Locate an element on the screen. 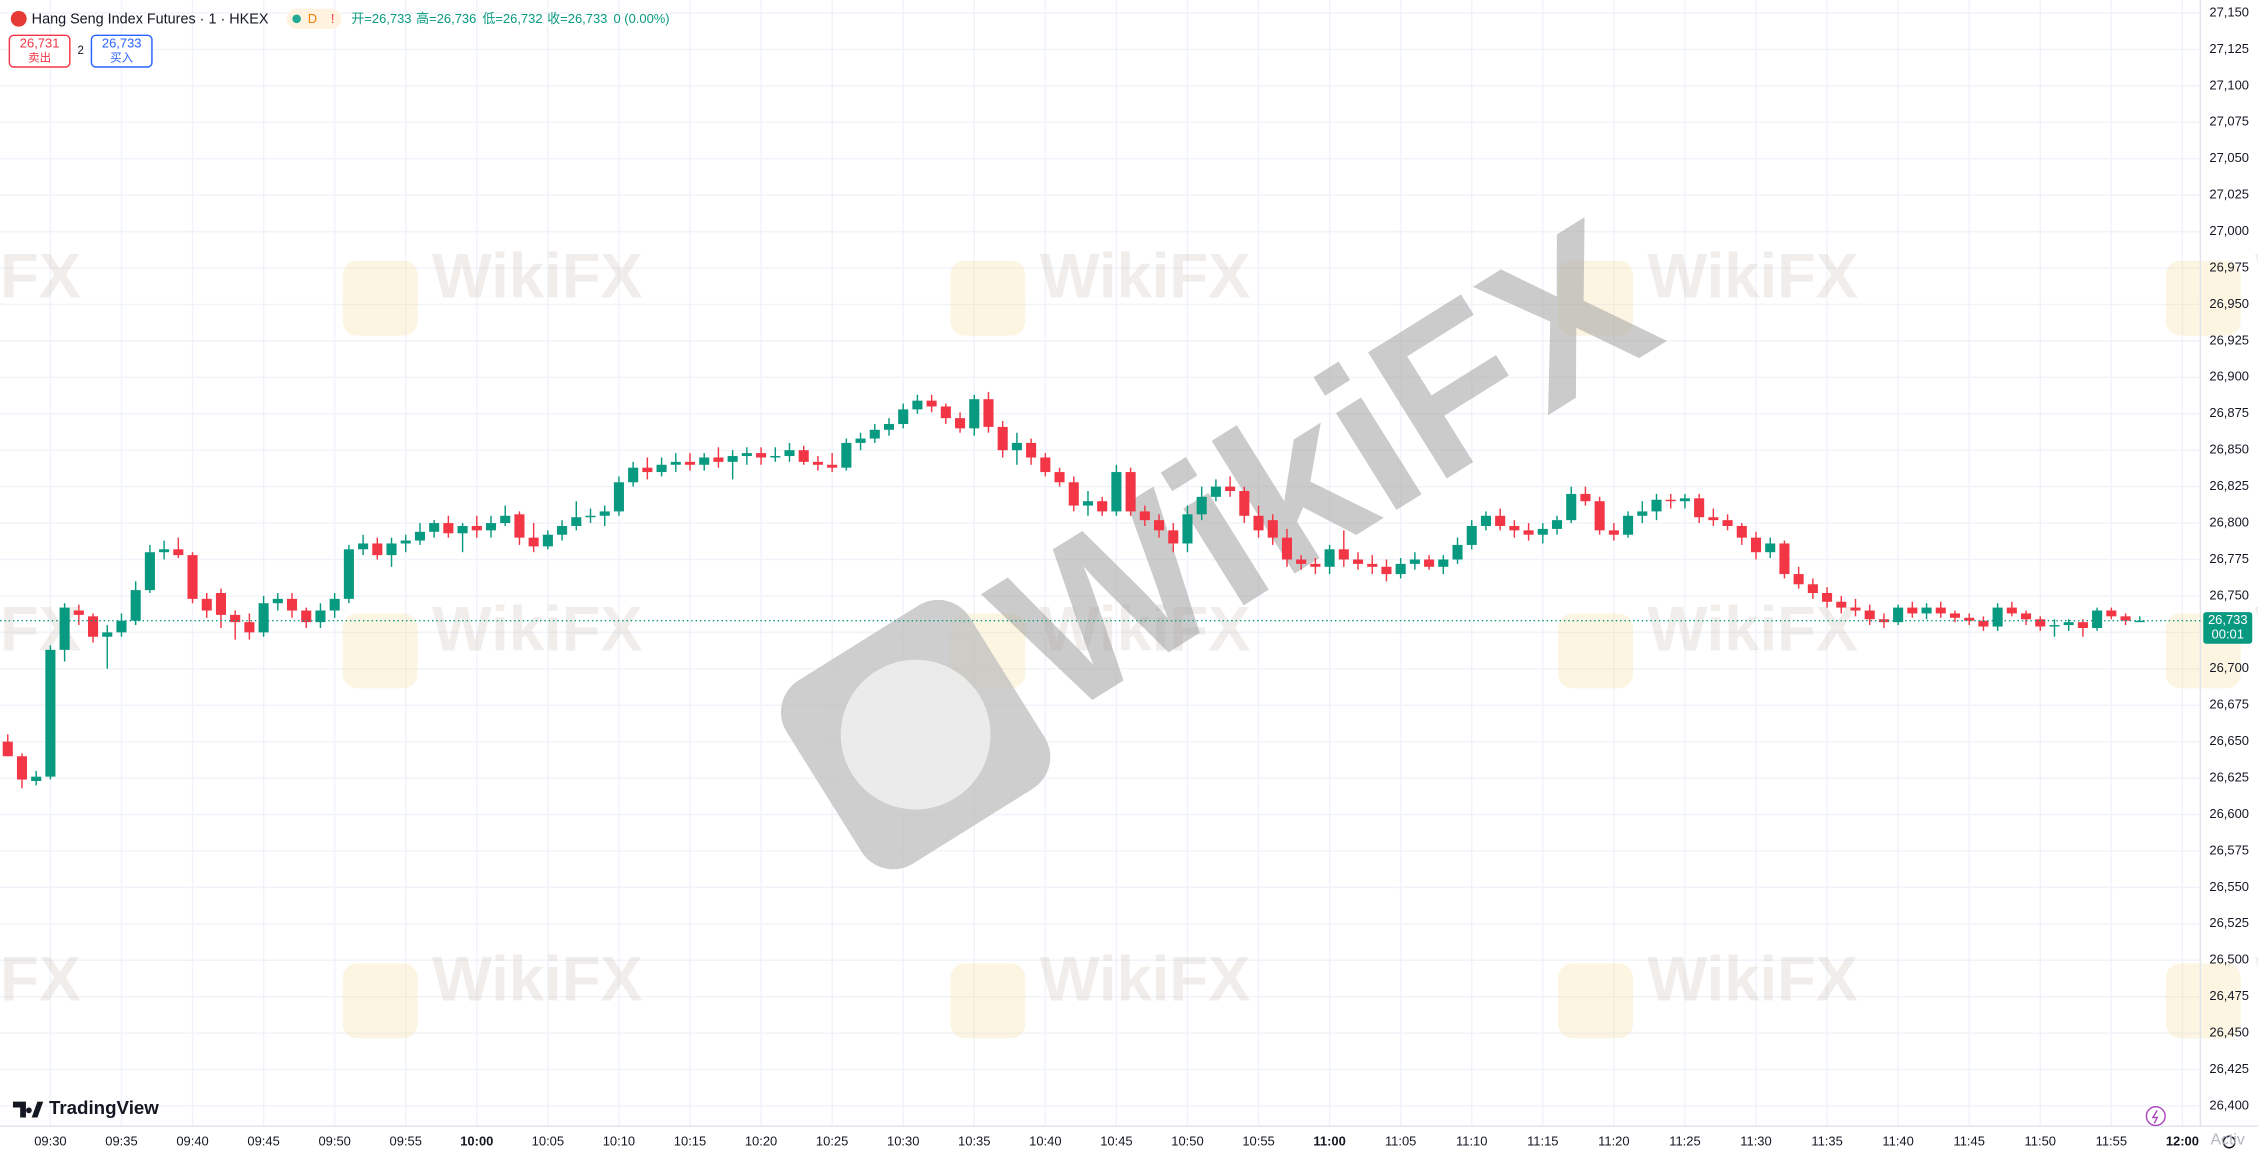 The height and width of the screenshot is (1155, 2258). y-tick-label: 26,675 is located at coordinates (2229, 704).